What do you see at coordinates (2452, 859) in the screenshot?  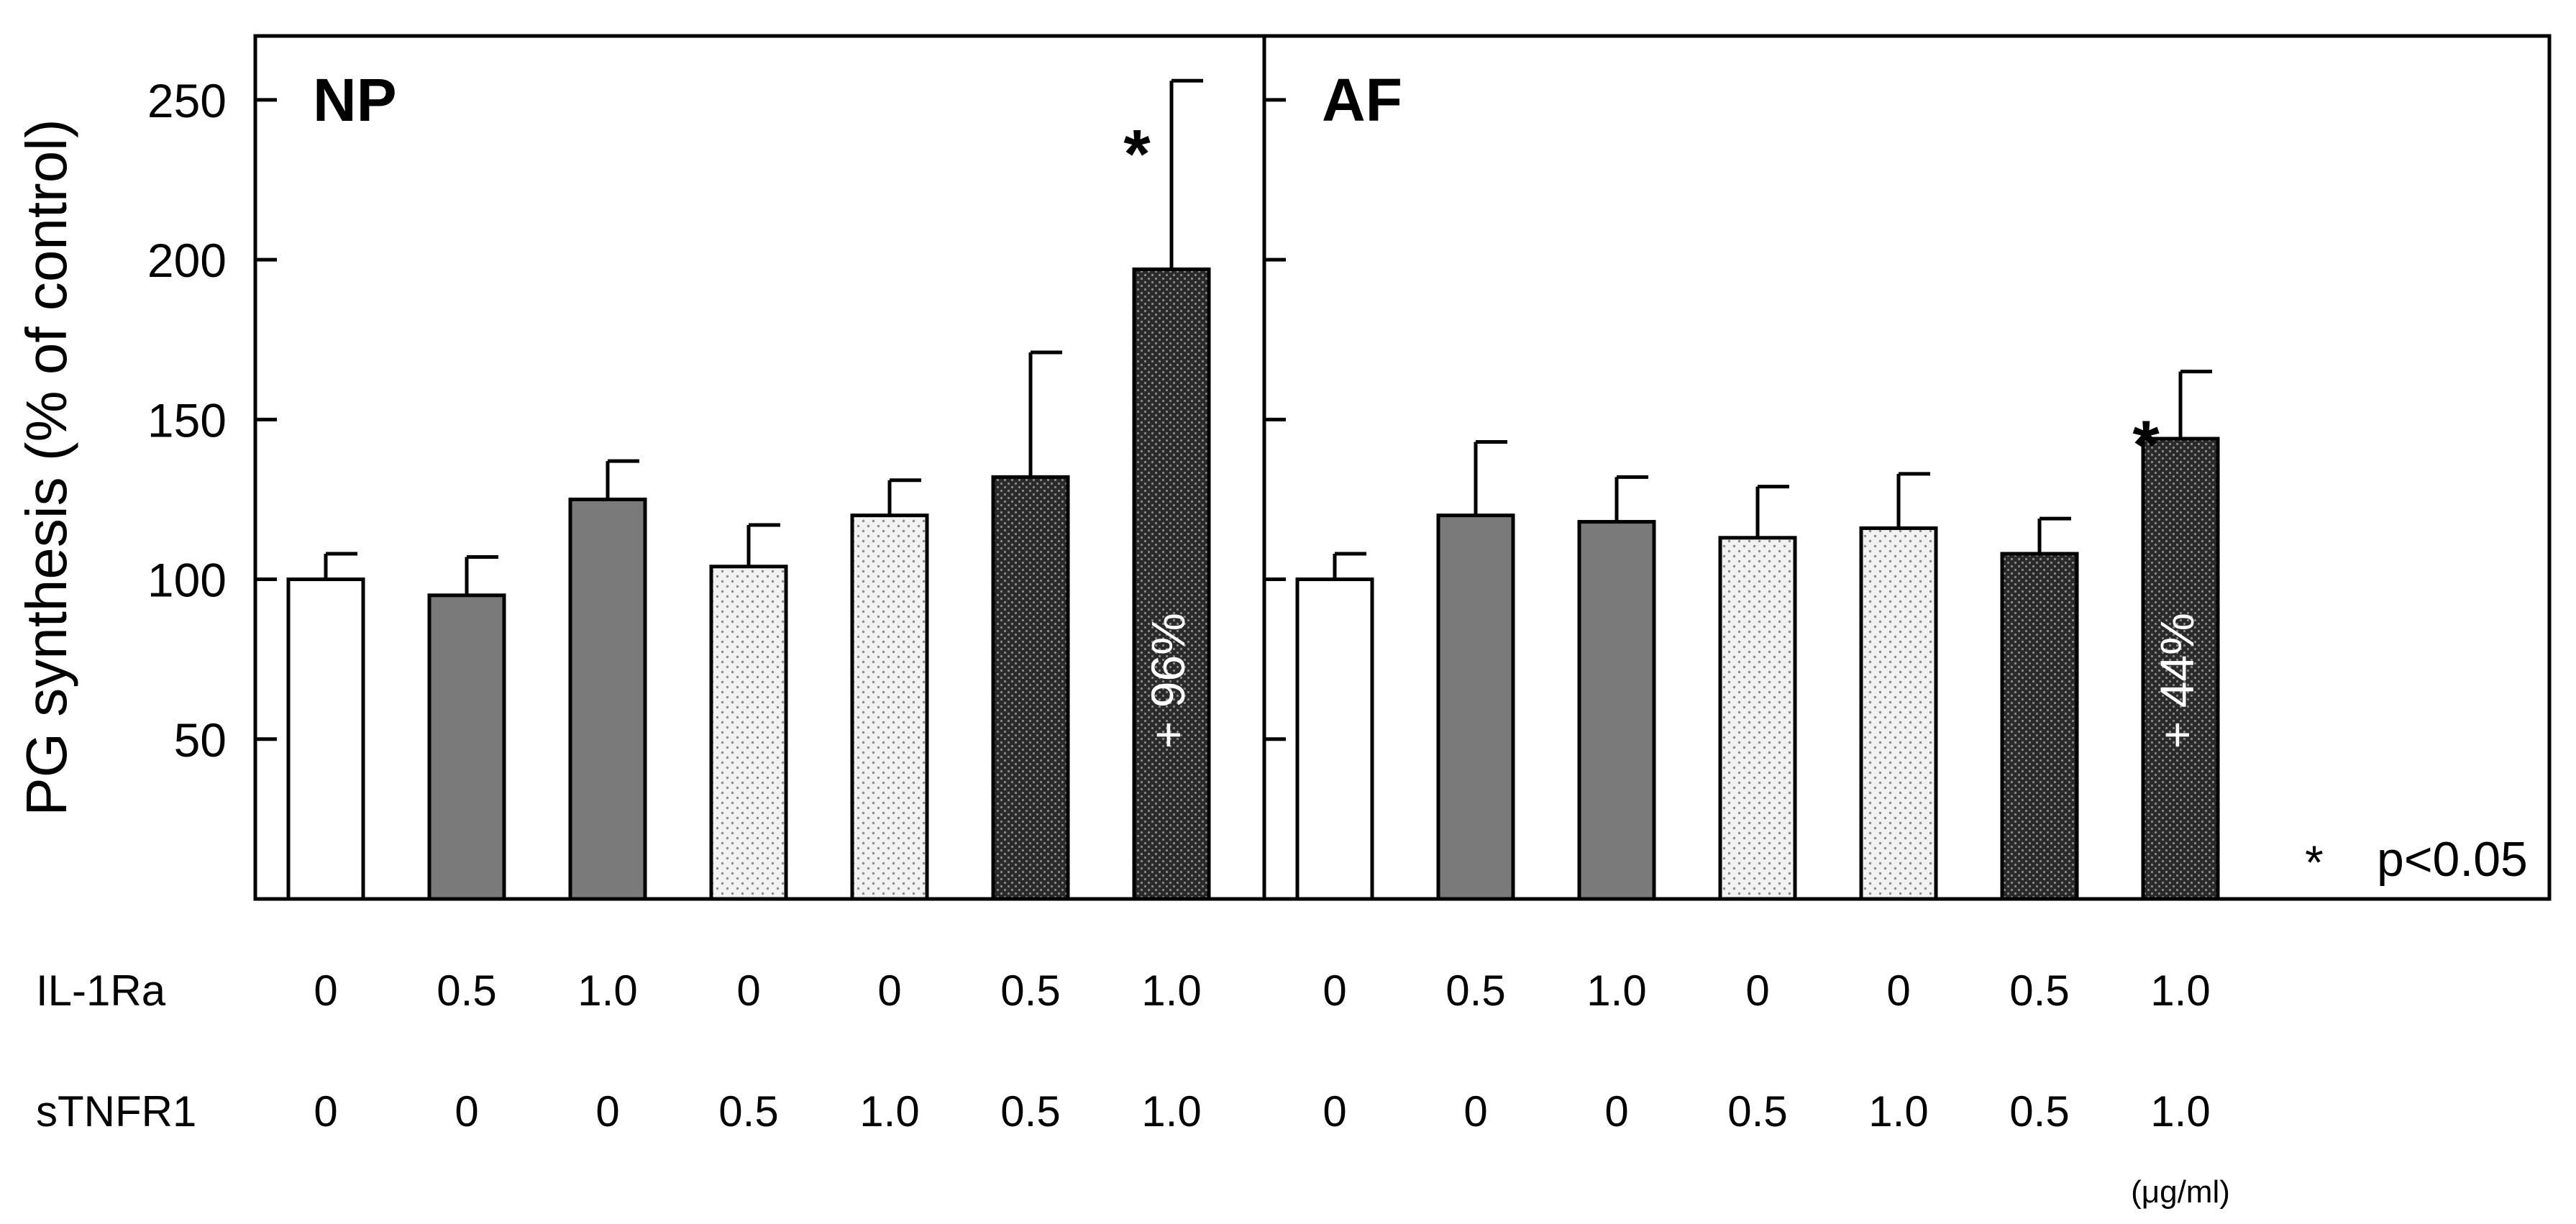 I see `legend-text: p<0.05` at bounding box center [2452, 859].